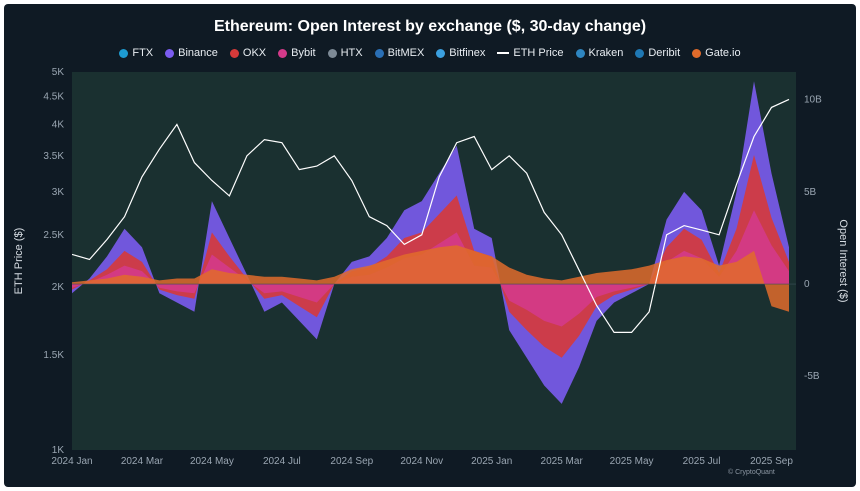 The width and height of the screenshot is (860, 491). What do you see at coordinates (632, 461) in the screenshot?
I see `x-tick-label: 2025 May` at bounding box center [632, 461].